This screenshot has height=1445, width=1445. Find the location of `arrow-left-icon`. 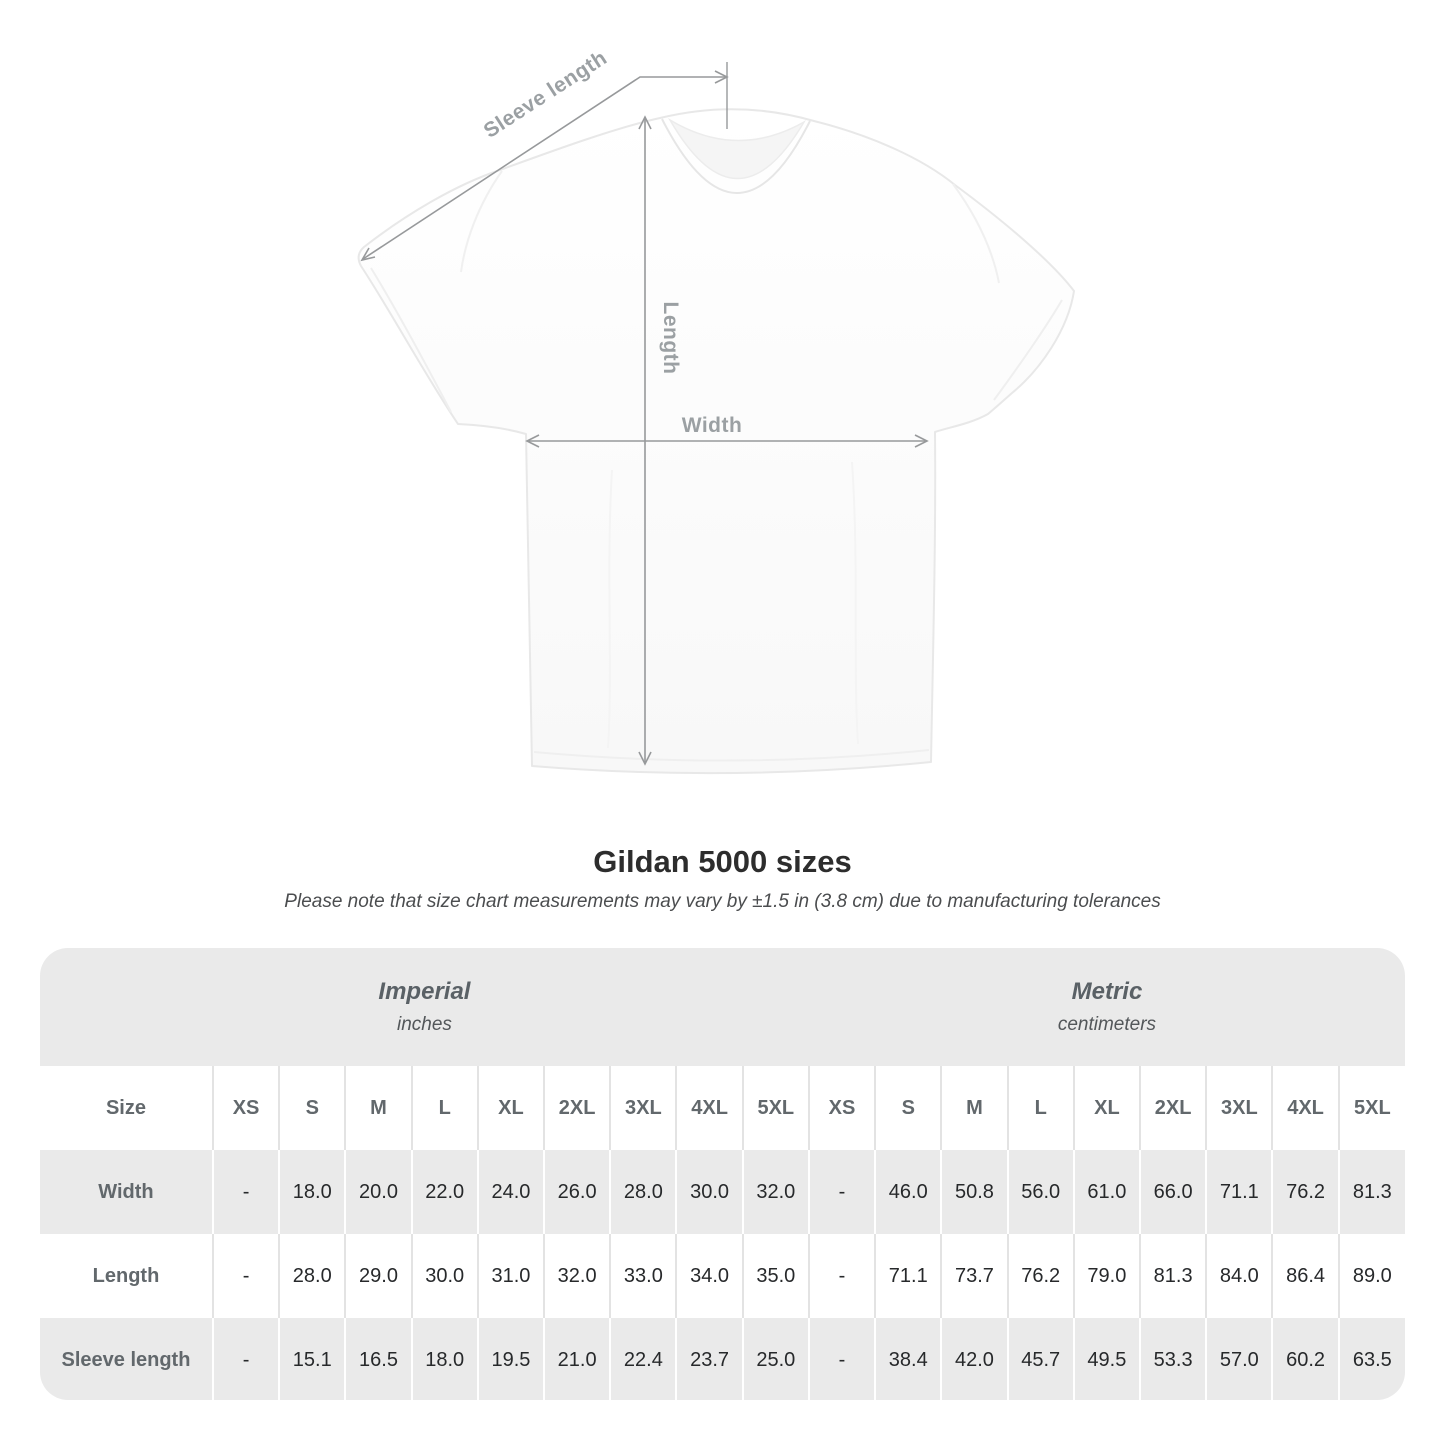

arrow-left-icon is located at coordinates (532, 441).